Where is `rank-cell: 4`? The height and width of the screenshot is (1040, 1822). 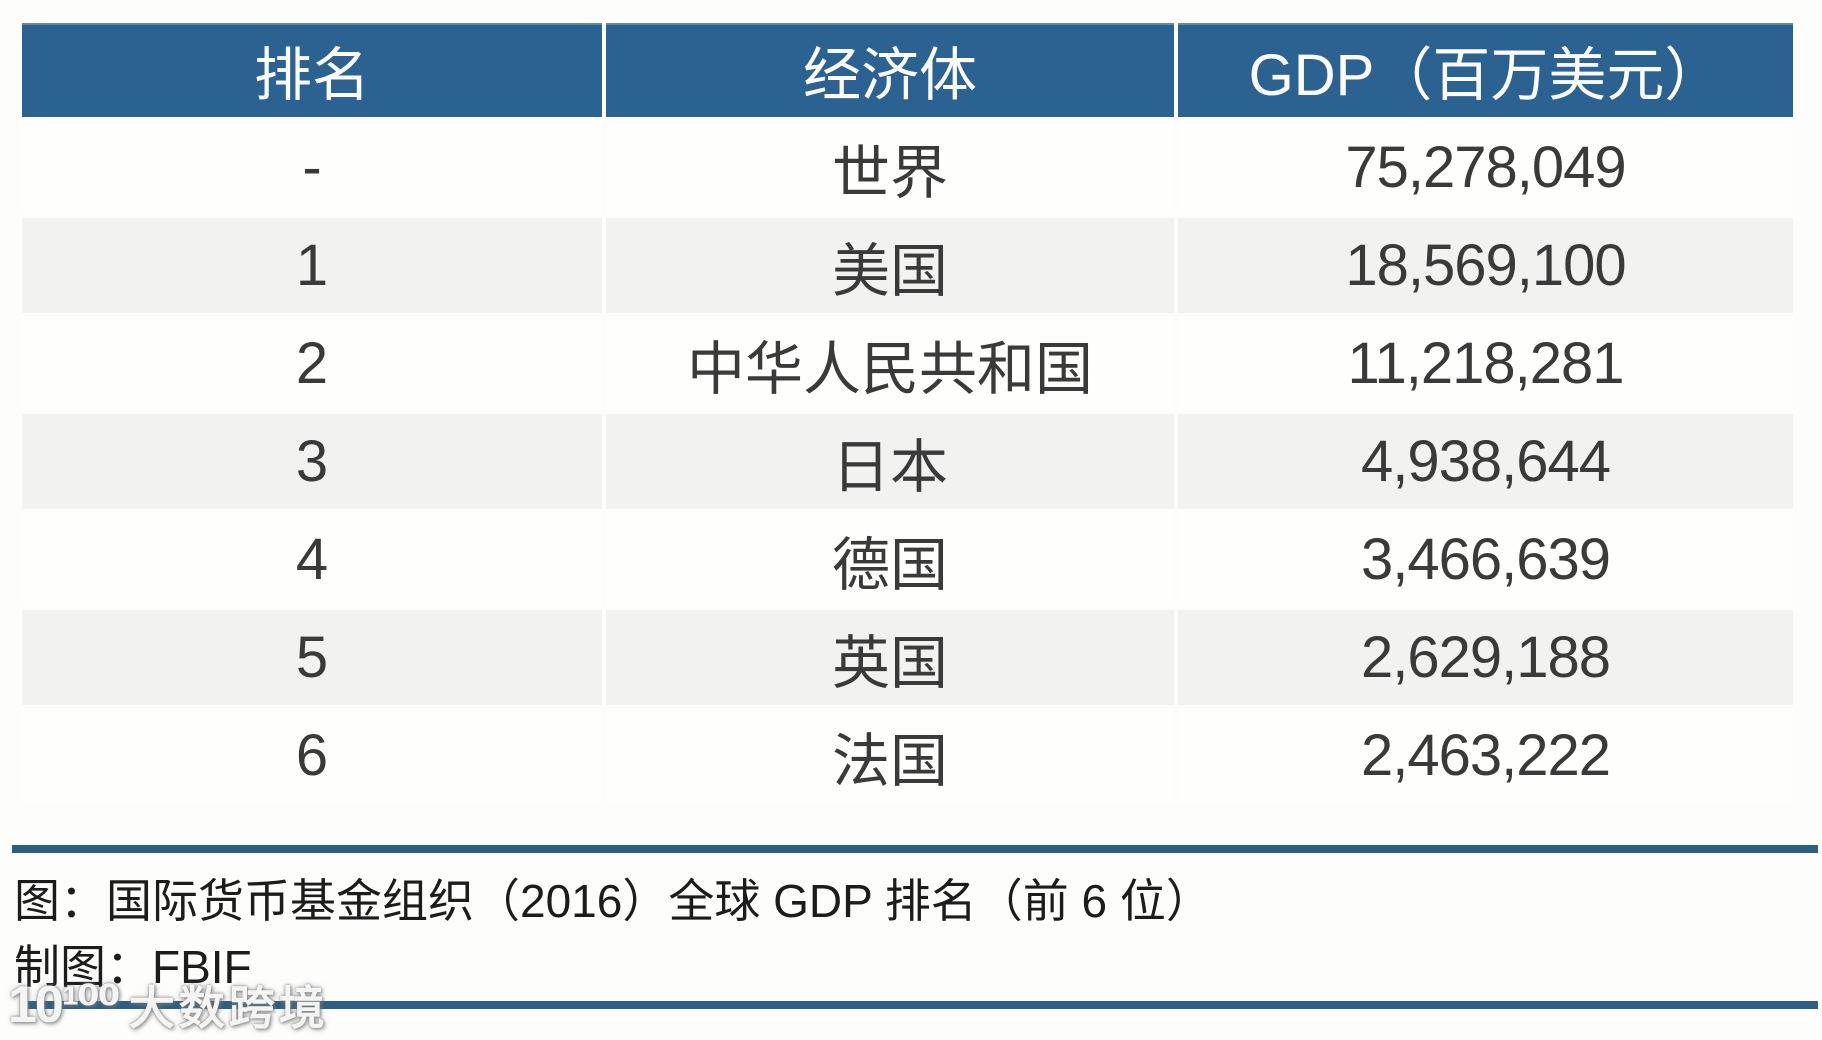
rank-cell: 4 is located at coordinates (312, 559).